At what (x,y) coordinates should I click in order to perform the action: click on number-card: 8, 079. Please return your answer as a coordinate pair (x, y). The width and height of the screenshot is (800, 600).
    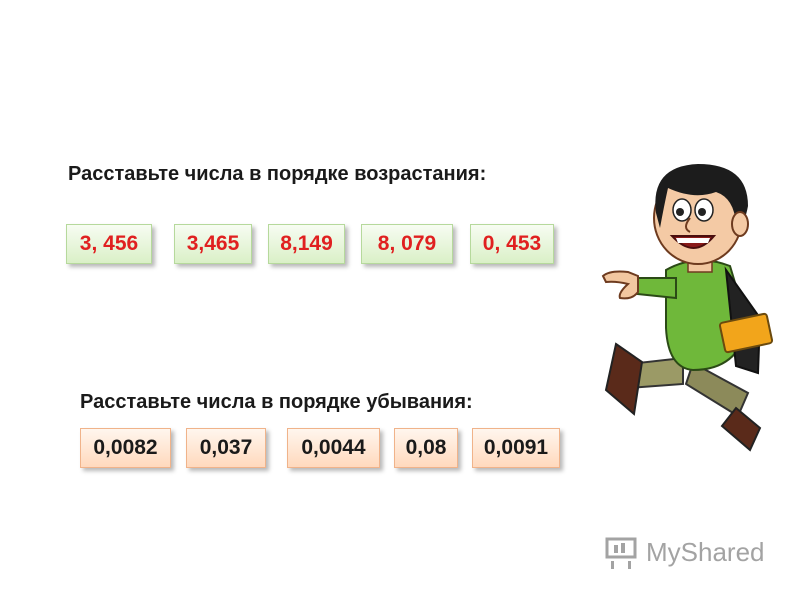
    Looking at the image, I should click on (407, 244).